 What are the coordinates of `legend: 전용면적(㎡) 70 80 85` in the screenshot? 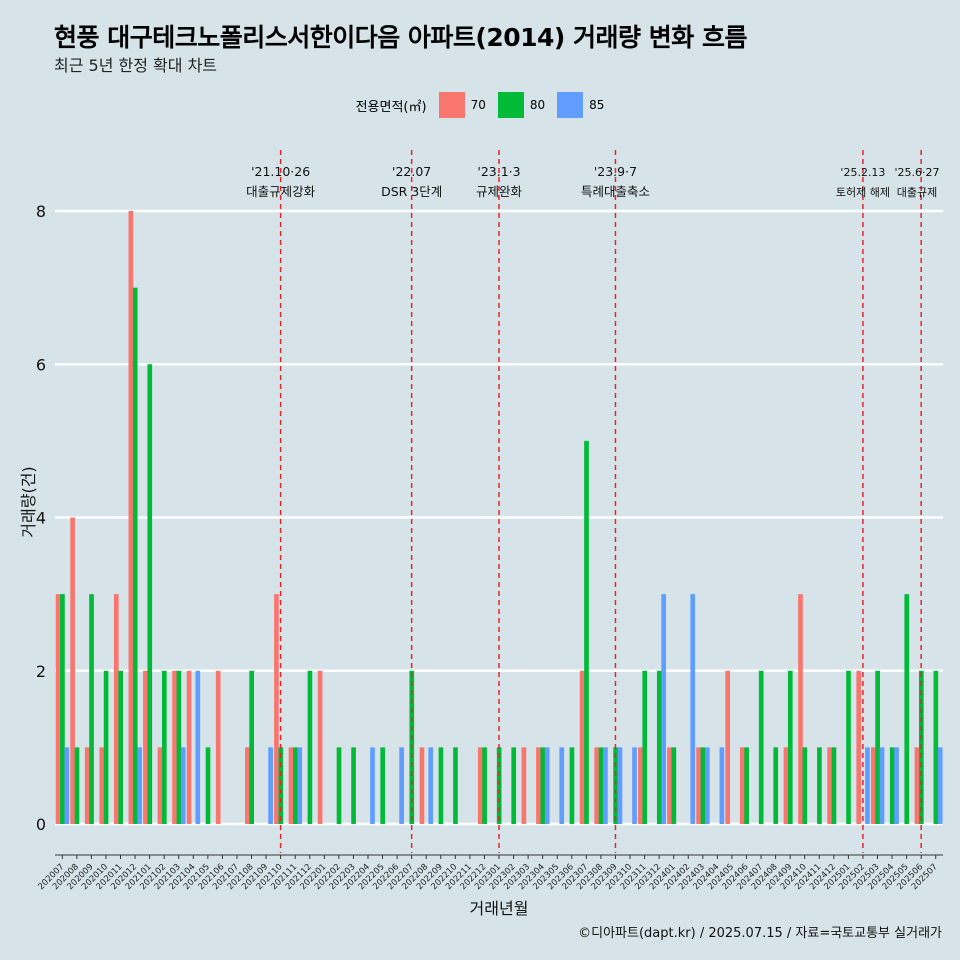 It's located at (480, 105).